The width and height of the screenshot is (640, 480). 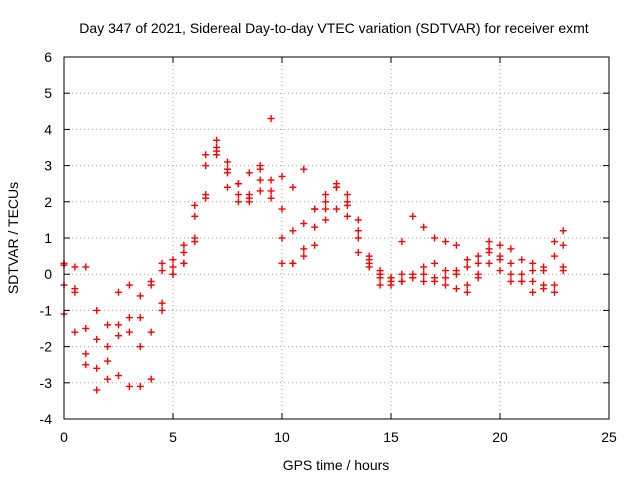 I want to click on x-axis-label: GPS time / hours, so click(x=336, y=465).